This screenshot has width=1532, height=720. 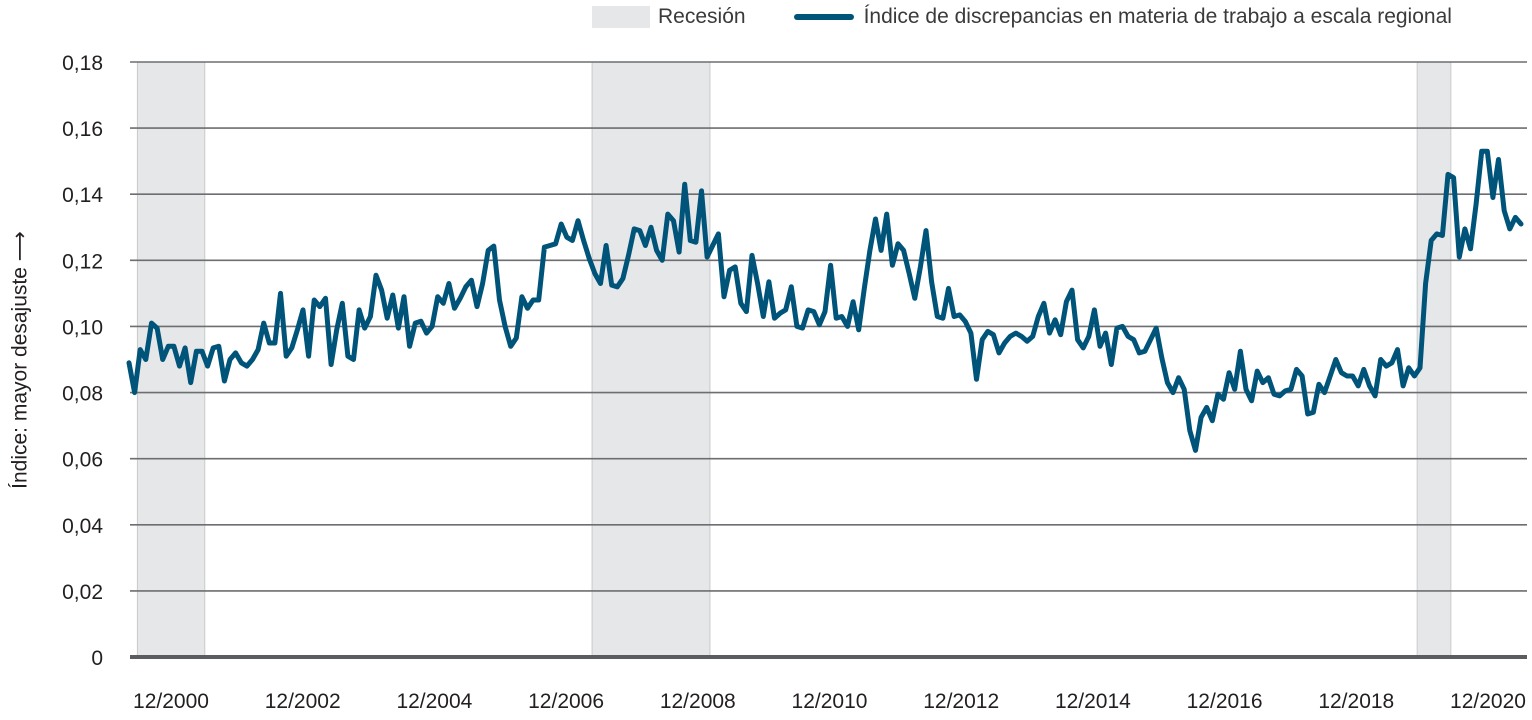 What do you see at coordinates (82, 394) in the screenshot?
I see `y-tick-label: 0,08` at bounding box center [82, 394].